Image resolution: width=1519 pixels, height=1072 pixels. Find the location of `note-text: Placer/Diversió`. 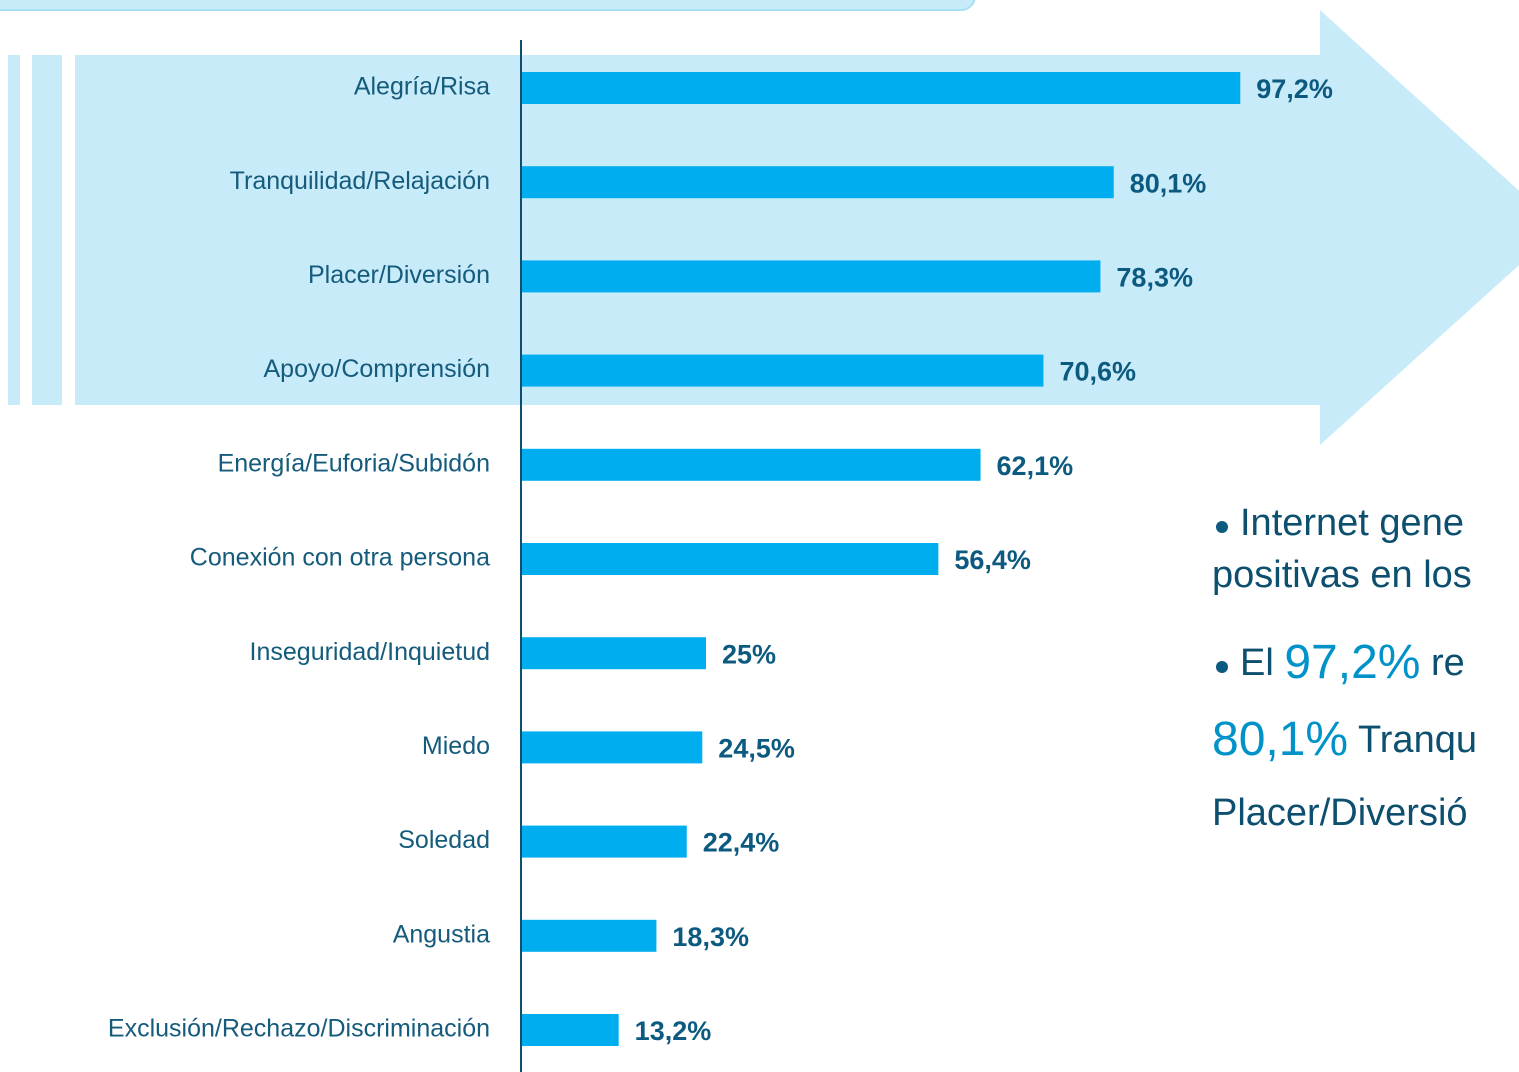

note-text: Placer/Diversió is located at coordinates (1340, 813).